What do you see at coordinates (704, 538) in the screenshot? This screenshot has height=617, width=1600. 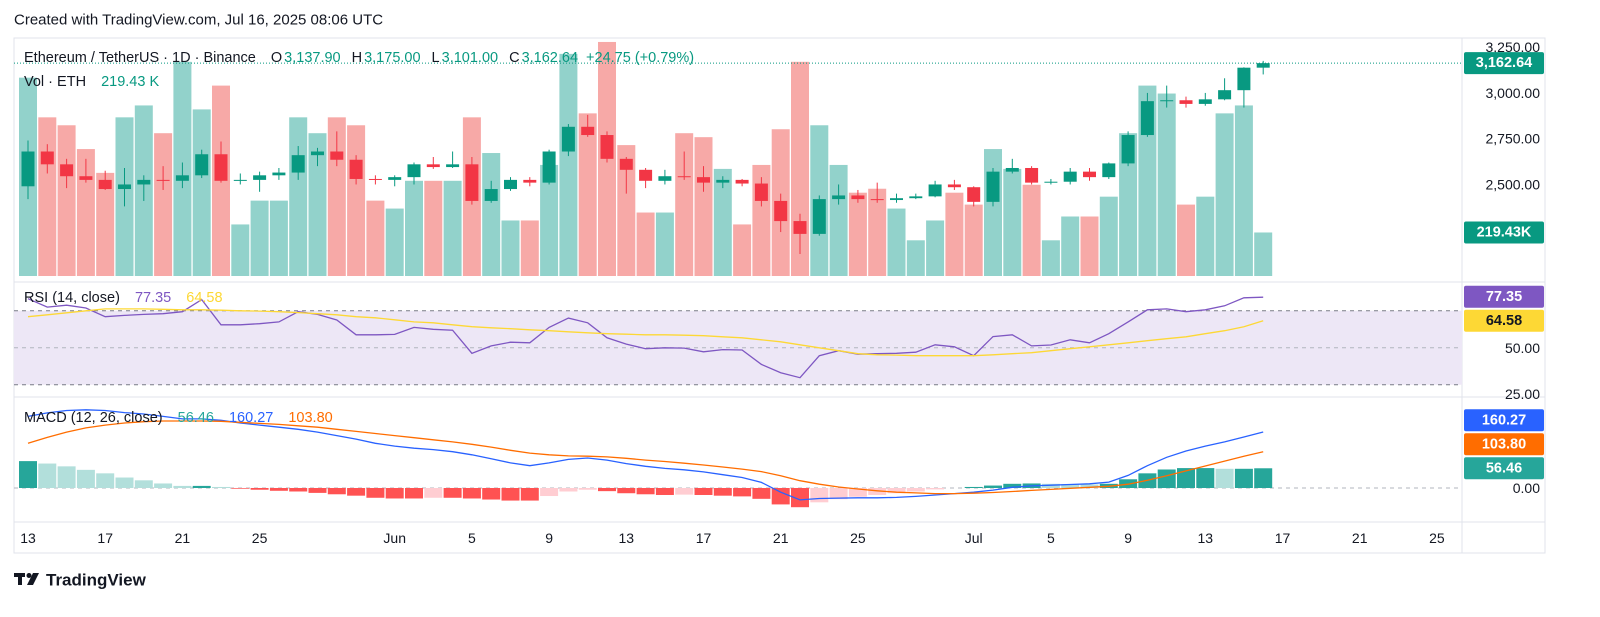 I see `x-tick-label: 17` at bounding box center [704, 538].